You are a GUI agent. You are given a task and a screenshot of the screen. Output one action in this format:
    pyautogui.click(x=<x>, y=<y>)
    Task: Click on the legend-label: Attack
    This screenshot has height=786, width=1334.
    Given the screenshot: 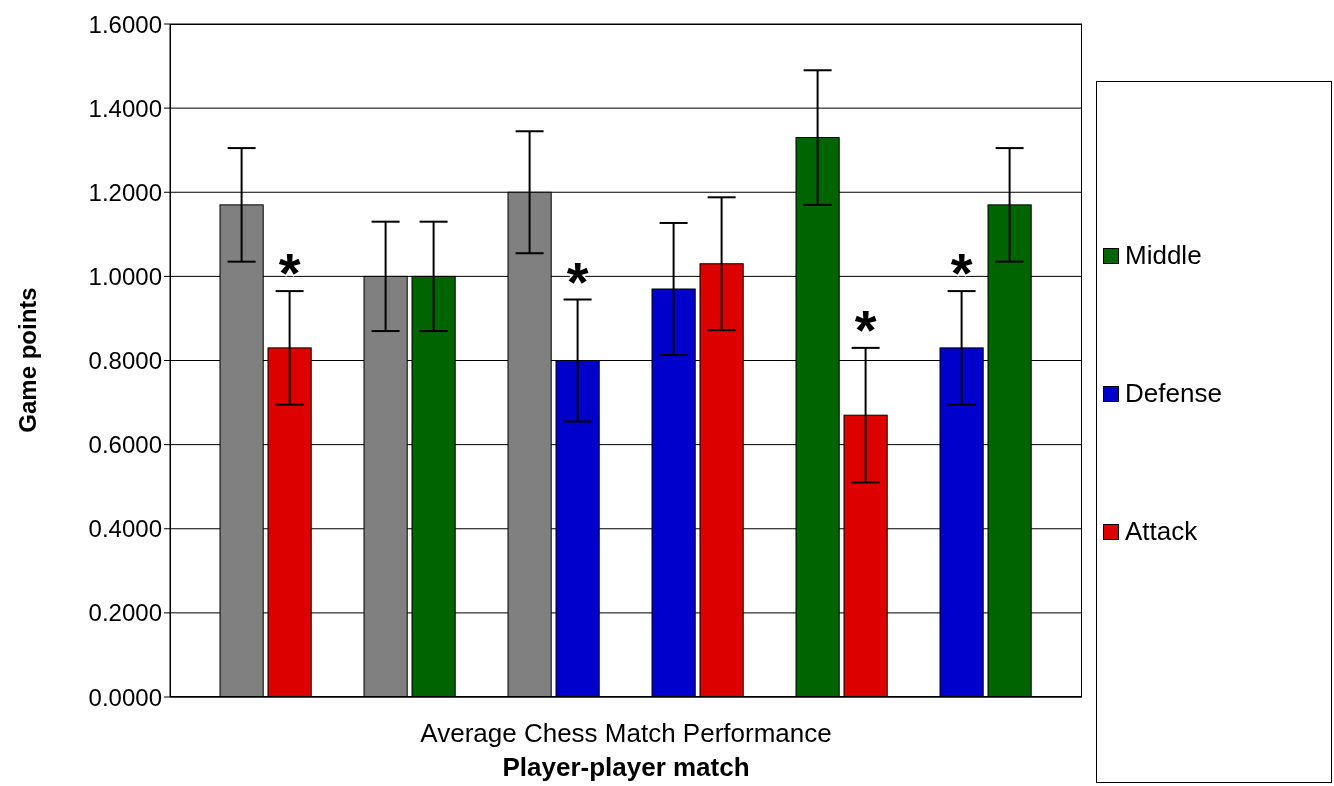 What is the action you would take?
    pyautogui.click(x=1161, y=531)
    